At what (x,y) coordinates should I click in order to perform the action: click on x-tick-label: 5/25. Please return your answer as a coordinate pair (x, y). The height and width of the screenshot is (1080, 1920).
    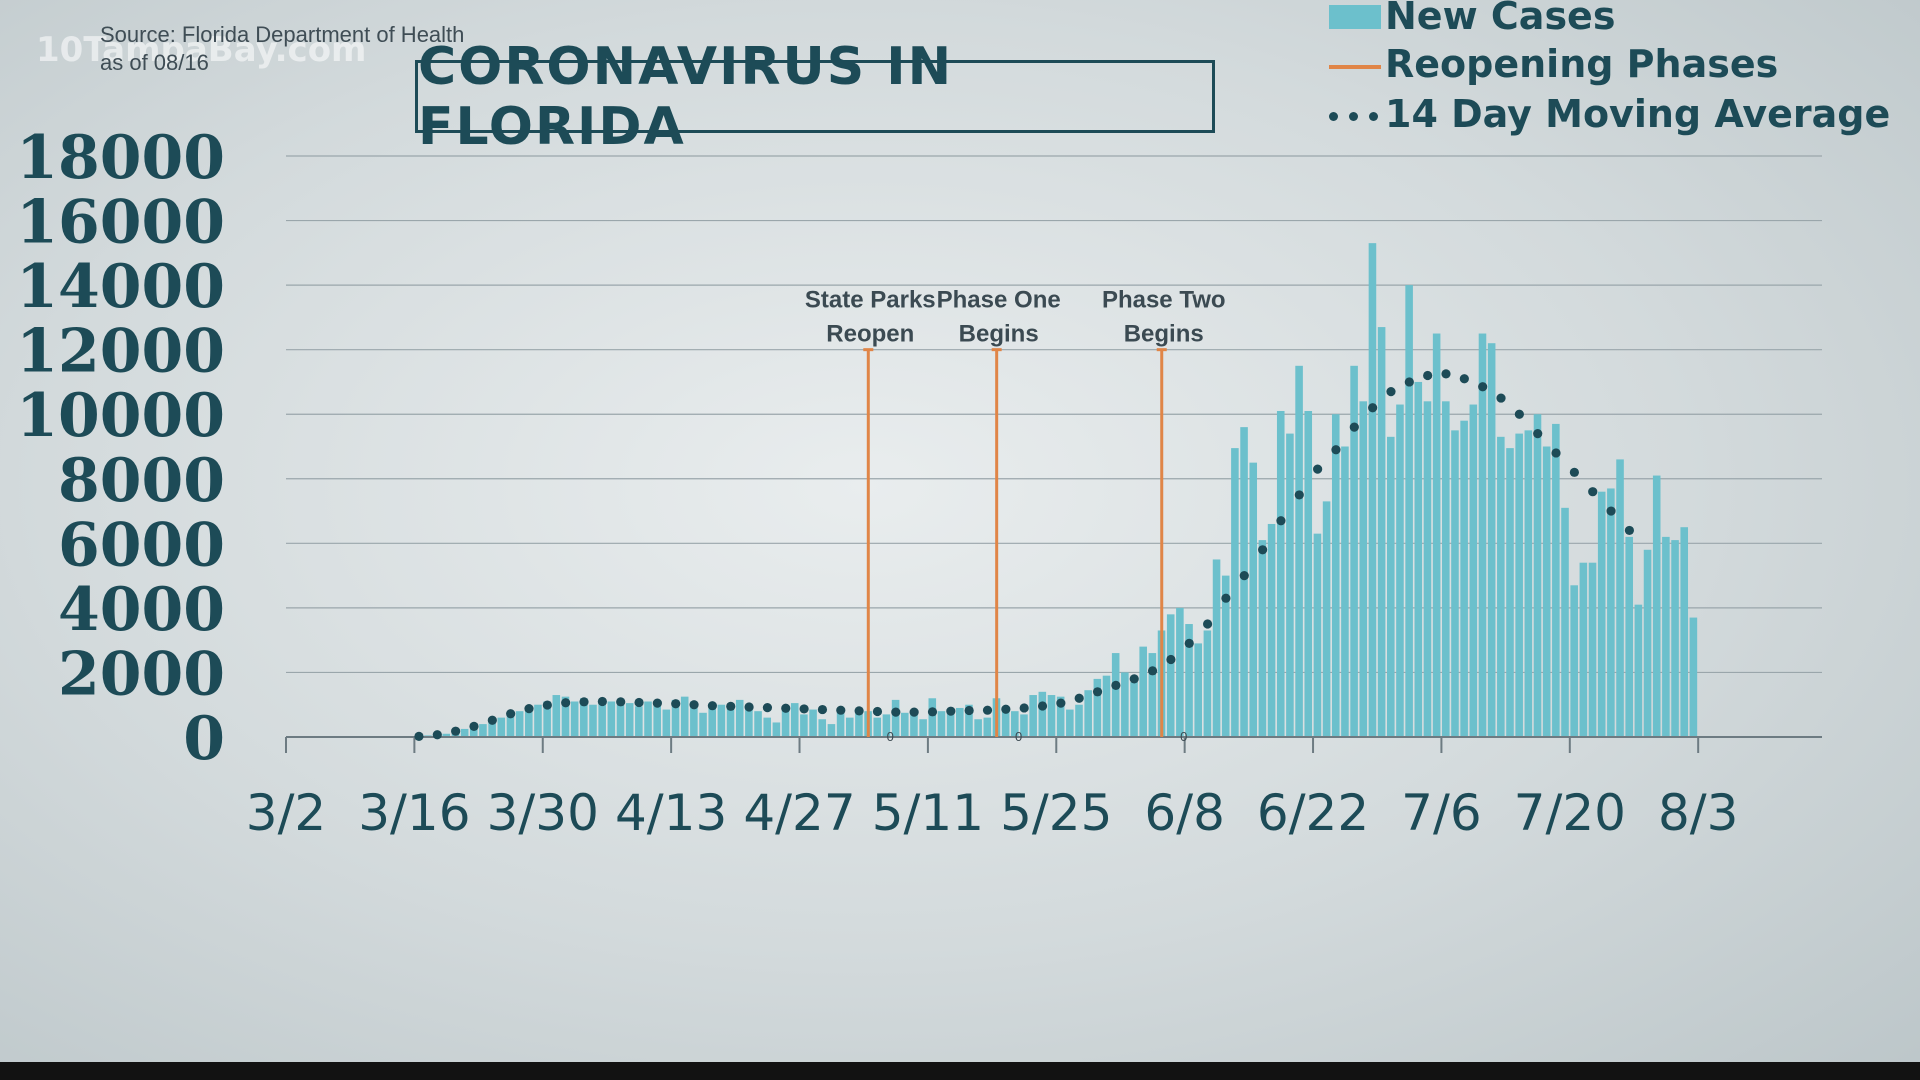
    Looking at the image, I should click on (1056, 813).